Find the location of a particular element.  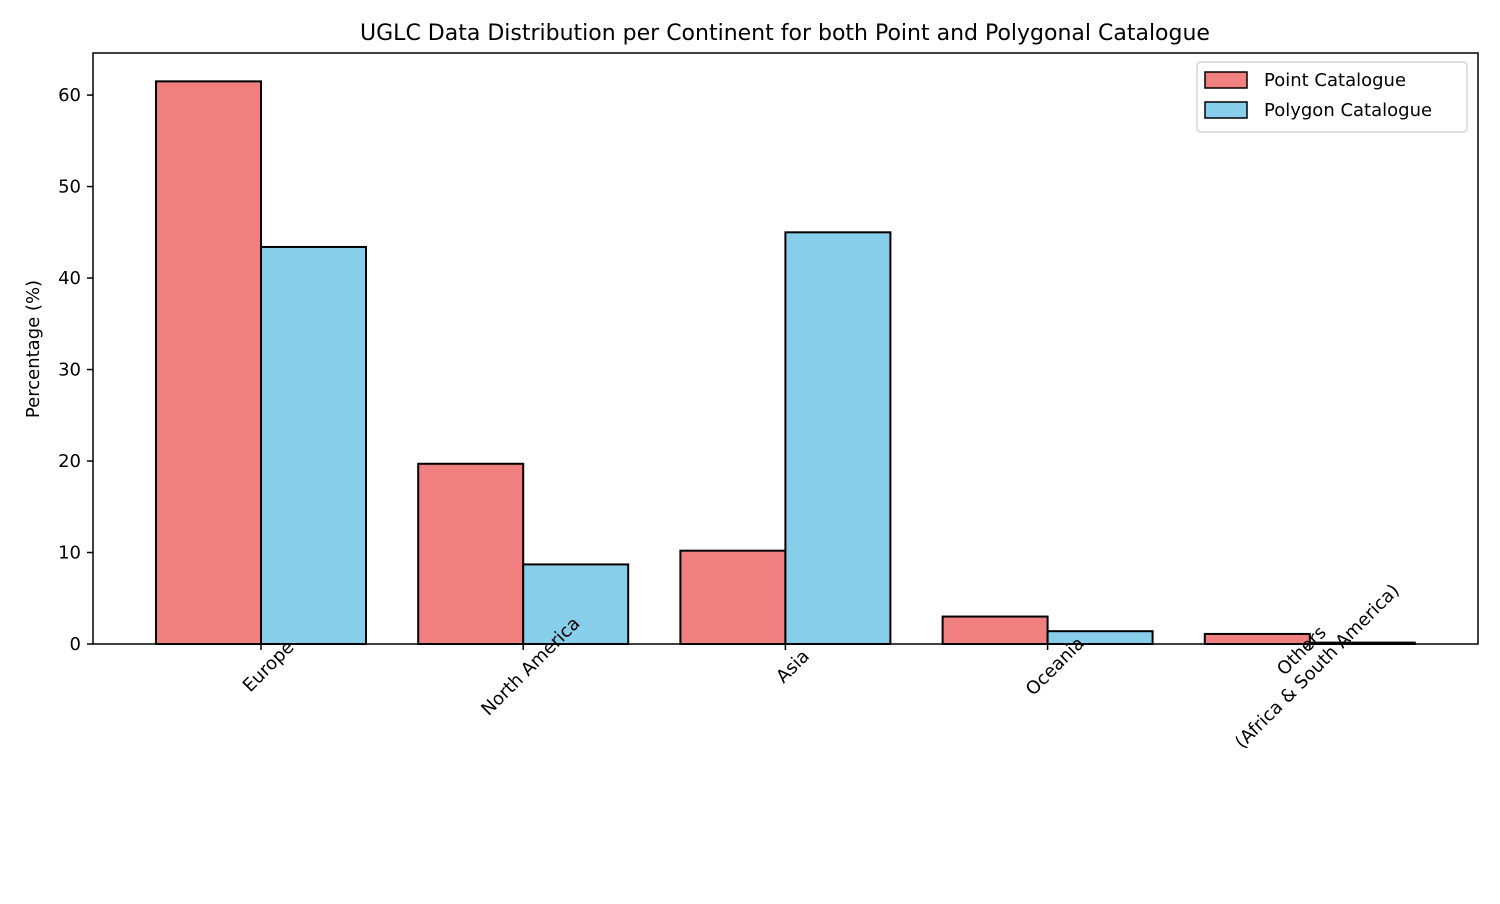

legend-label: Polygon Catalogue is located at coordinates (1348, 110).